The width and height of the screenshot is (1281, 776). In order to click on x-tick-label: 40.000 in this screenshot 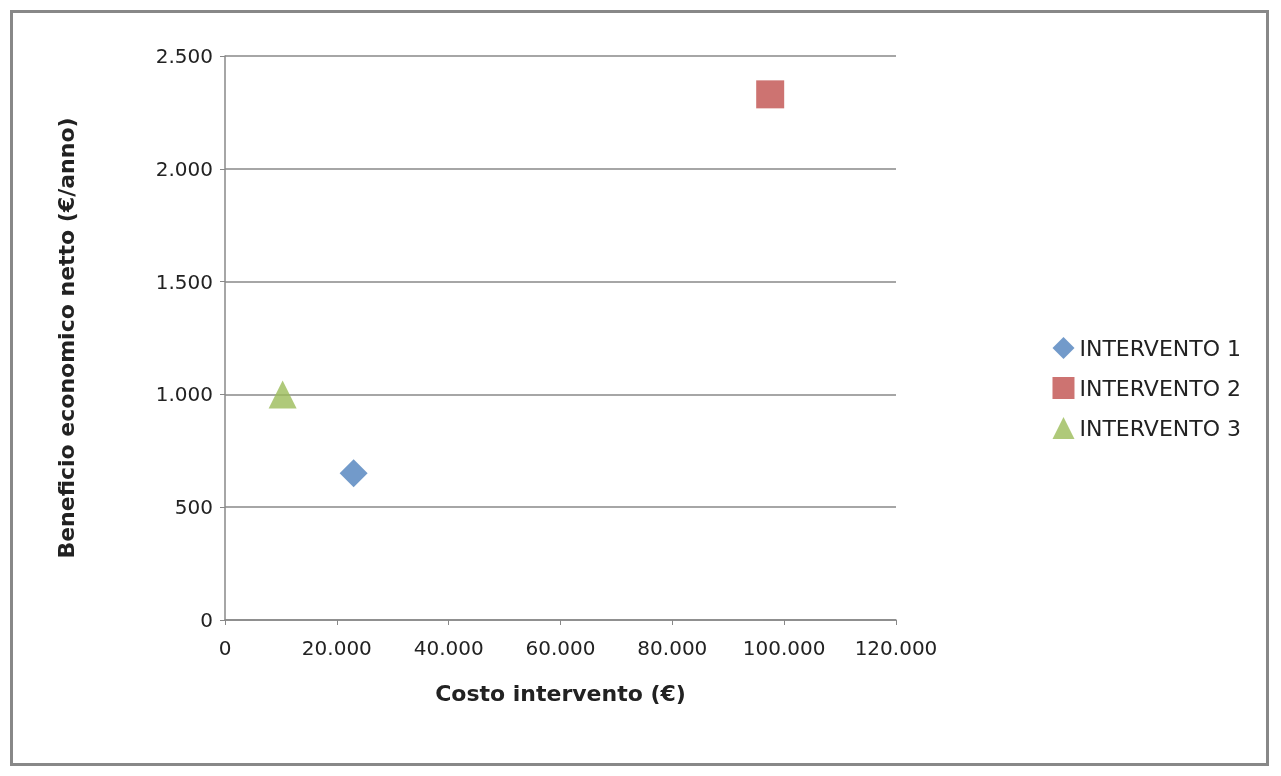, I will do `click(448, 648)`.